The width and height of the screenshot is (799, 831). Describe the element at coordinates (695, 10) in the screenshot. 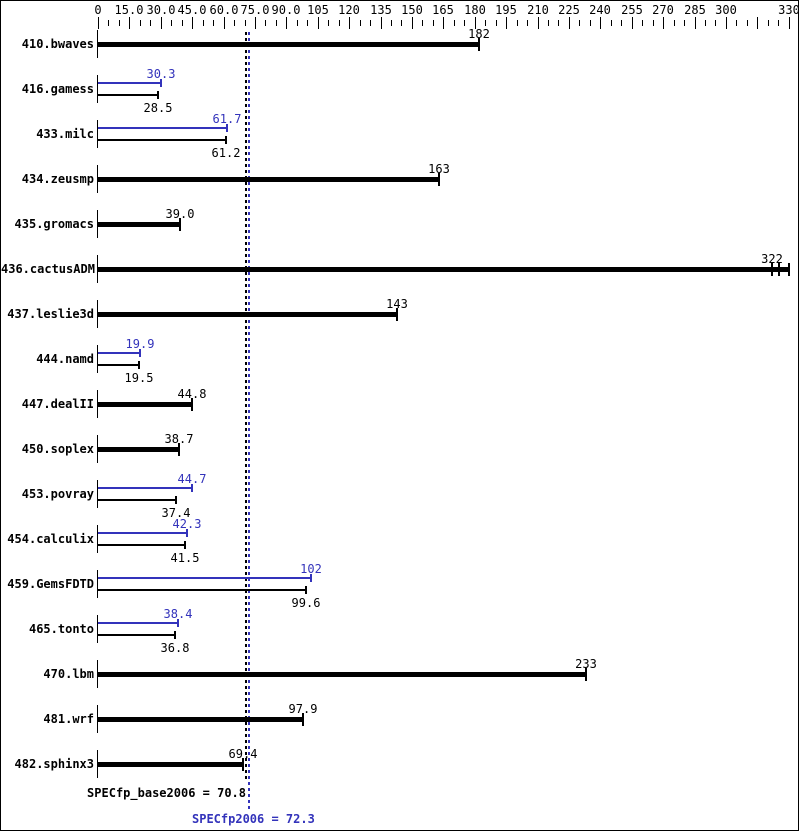

I see `axis-tick-label: 285` at that location.